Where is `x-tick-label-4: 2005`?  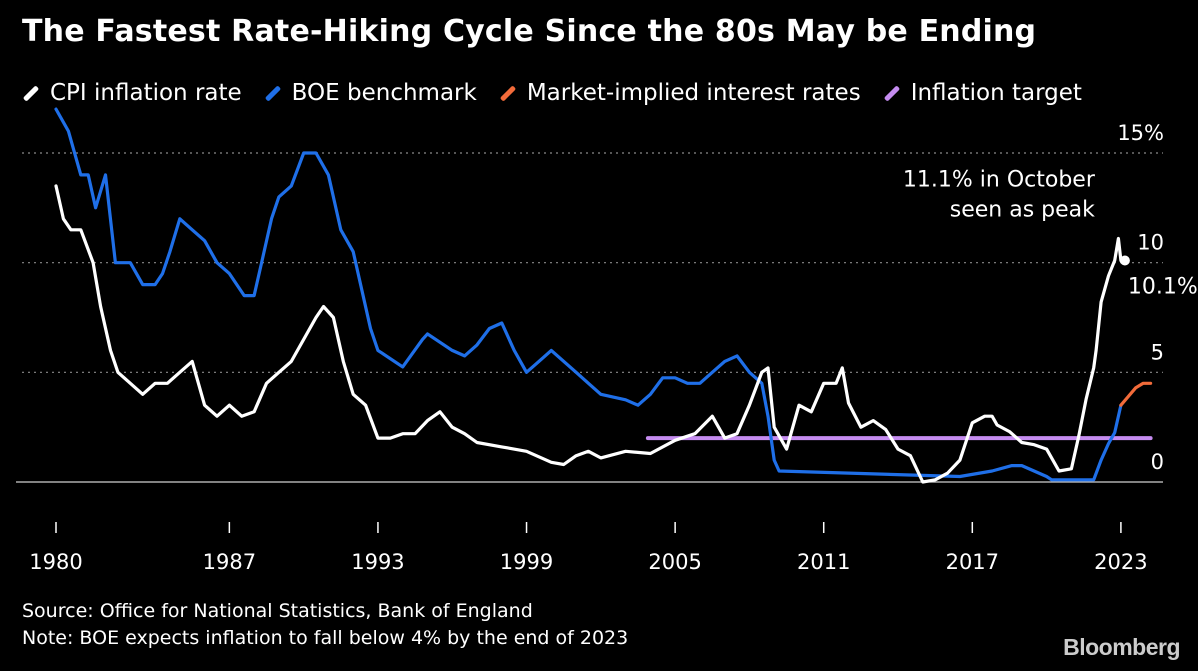 x-tick-label-4: 2005 is located at coordinates (674, 562).